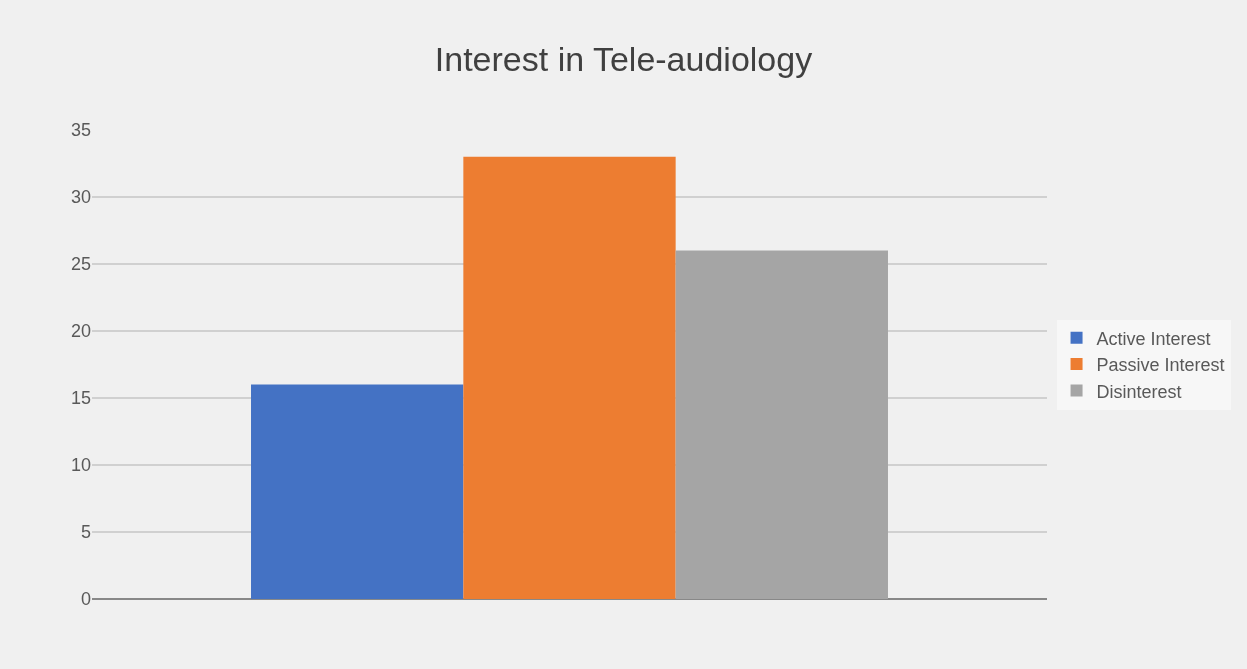 This screenshot has height=669, width=1247. What do you see at coordinates (85, 532) in the screenshot?
I see `y-tick-label: 5` at bounding box center [85, 532].